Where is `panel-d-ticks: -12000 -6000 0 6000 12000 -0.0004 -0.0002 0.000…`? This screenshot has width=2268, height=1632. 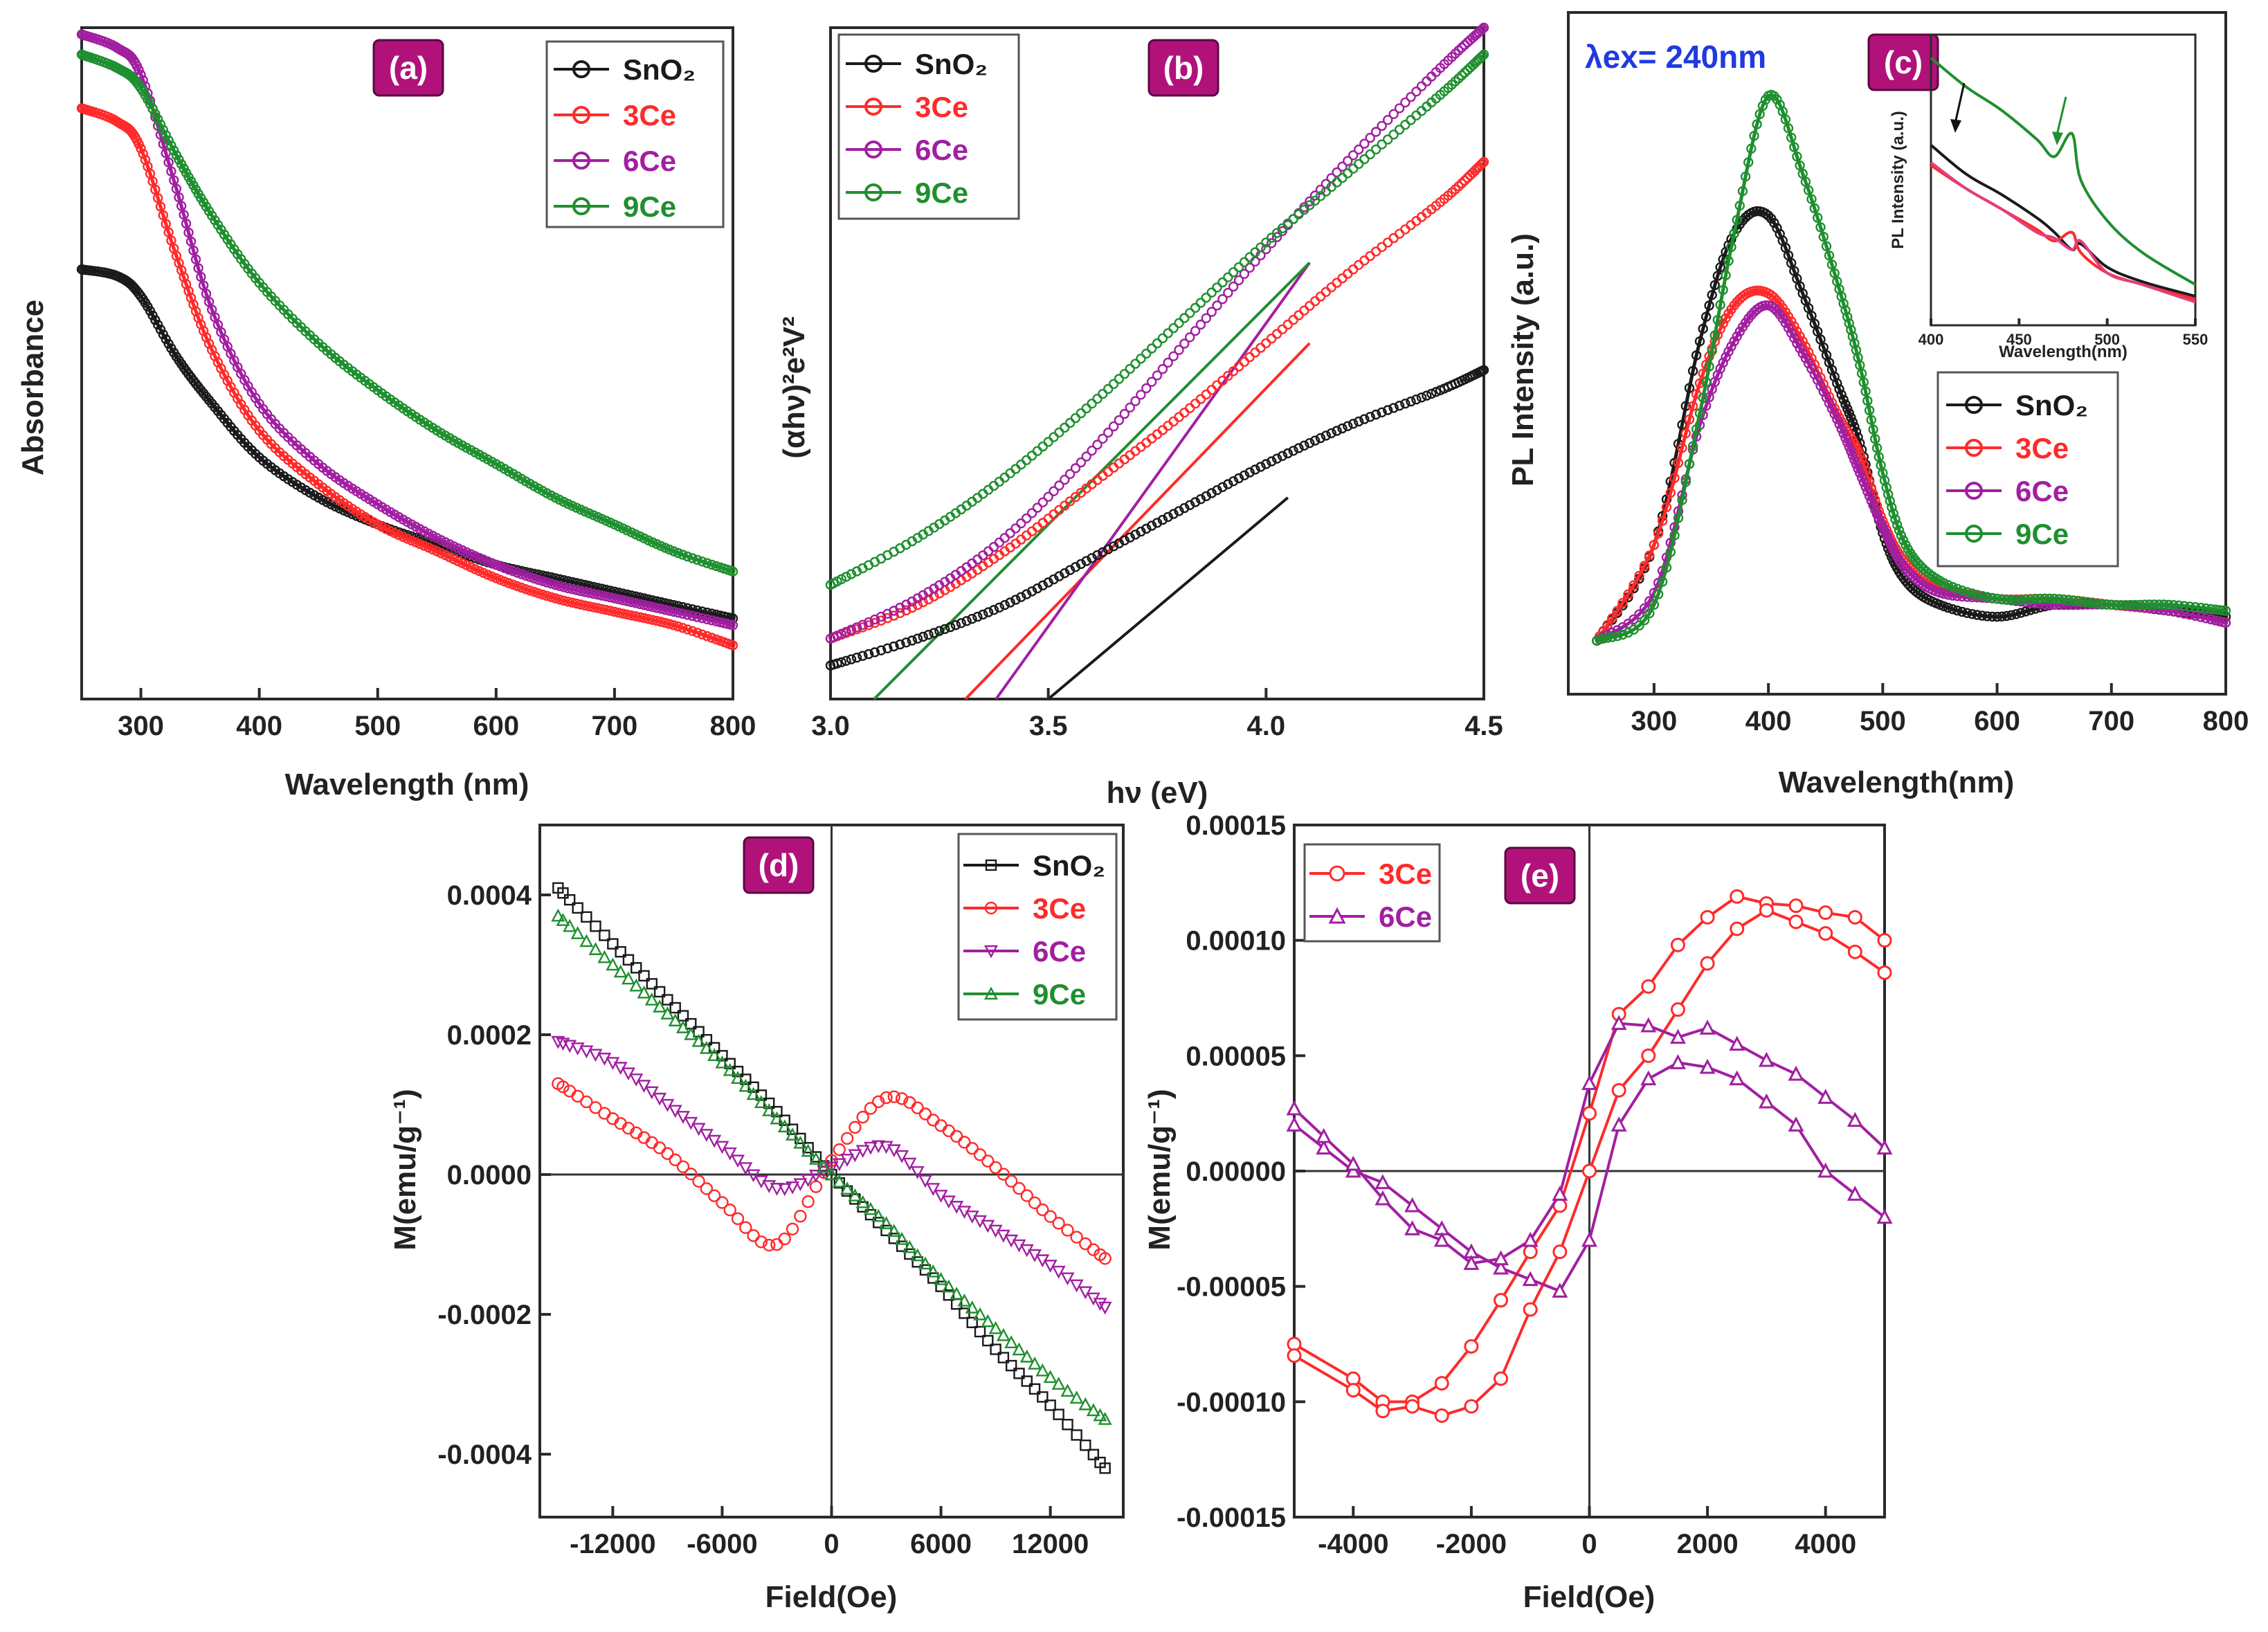
panel-d-ticks: -12000 -6000 0 6000 12000 -0.0004 -0.0002 0.000… is located at coordinates (763, 1219).